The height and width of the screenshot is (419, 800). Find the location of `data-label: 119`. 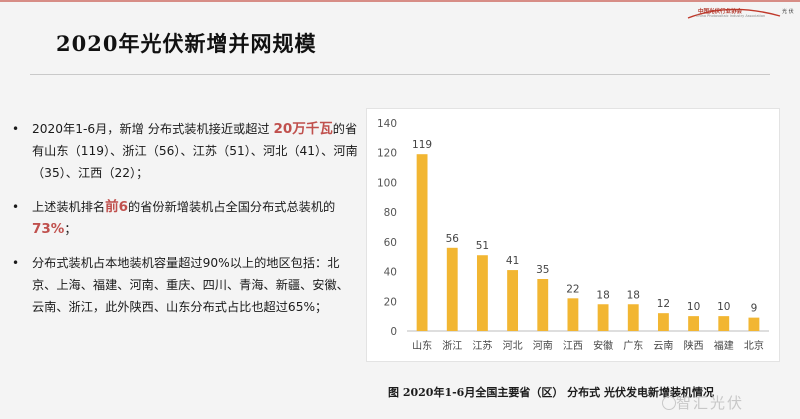

data-label: 119 is located at coordinates (422, 145).